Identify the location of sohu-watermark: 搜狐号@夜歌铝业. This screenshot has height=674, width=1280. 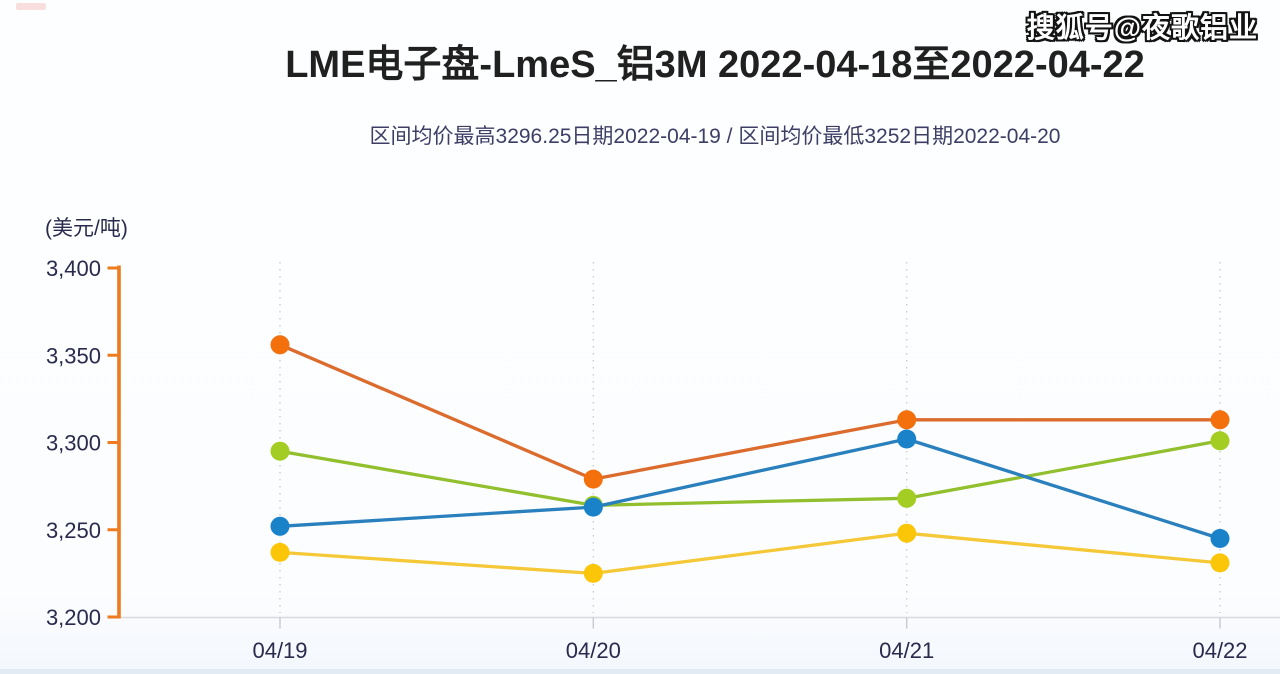
(1142, 27).